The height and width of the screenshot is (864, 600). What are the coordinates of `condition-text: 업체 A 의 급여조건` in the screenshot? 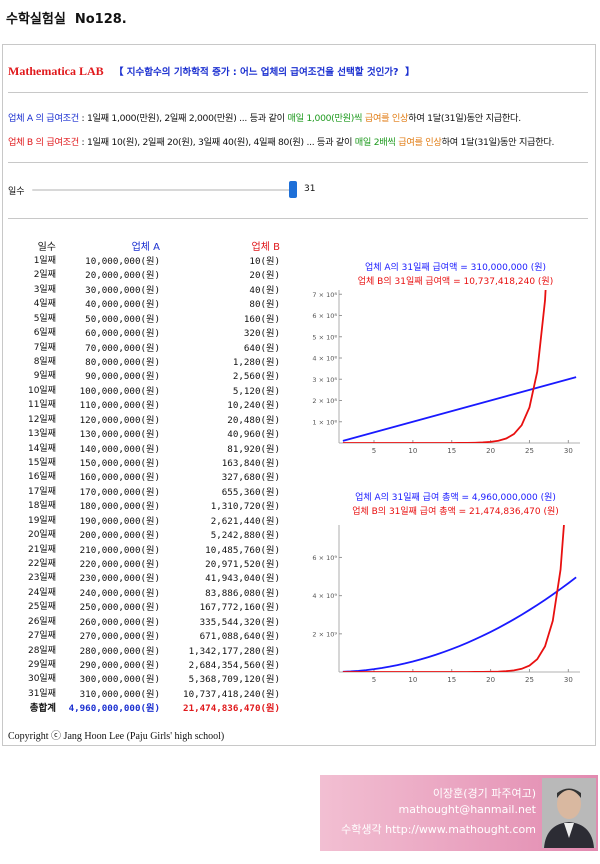 It's located at (43, 118).